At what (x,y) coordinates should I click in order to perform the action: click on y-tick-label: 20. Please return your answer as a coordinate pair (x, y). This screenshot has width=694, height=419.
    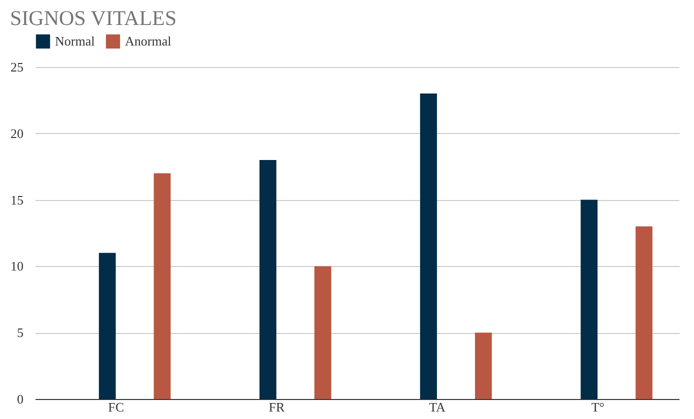
    Looking at the image, I should click on (17, 133).